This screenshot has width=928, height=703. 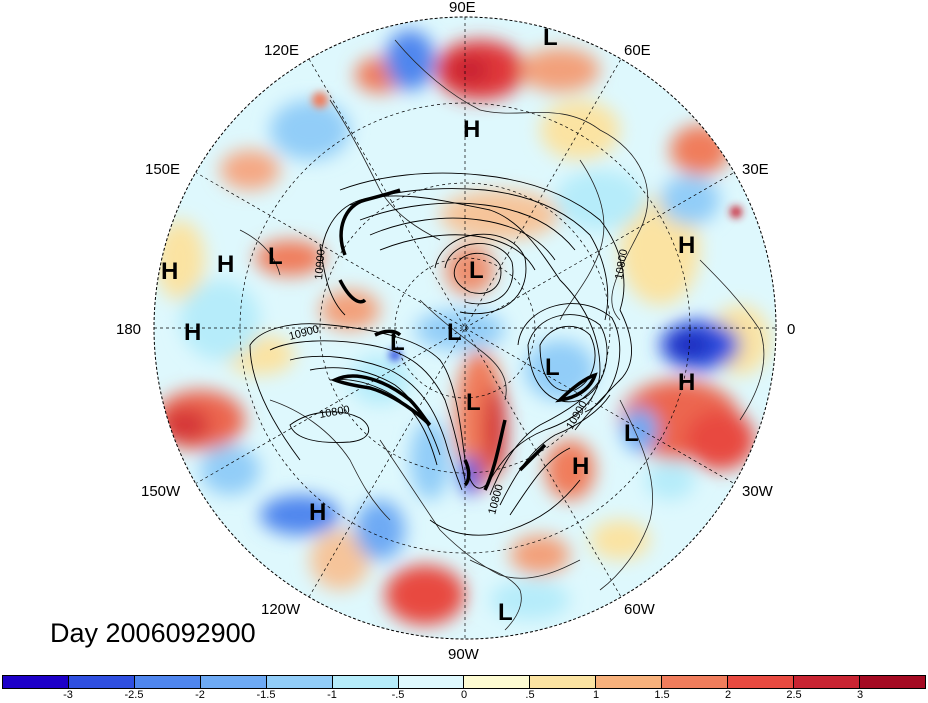 I want to click on colorbar-tick-label: 0, so click(x=464, y=695).